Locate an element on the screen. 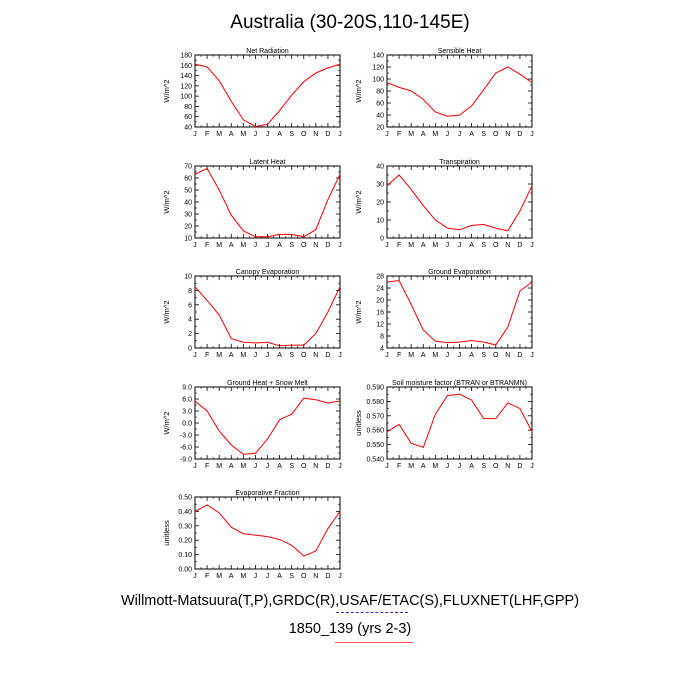 Image resolution: width=700 pixels, height=700 pixels. y-tick-label: 0 is located at coordinates (382, 239).